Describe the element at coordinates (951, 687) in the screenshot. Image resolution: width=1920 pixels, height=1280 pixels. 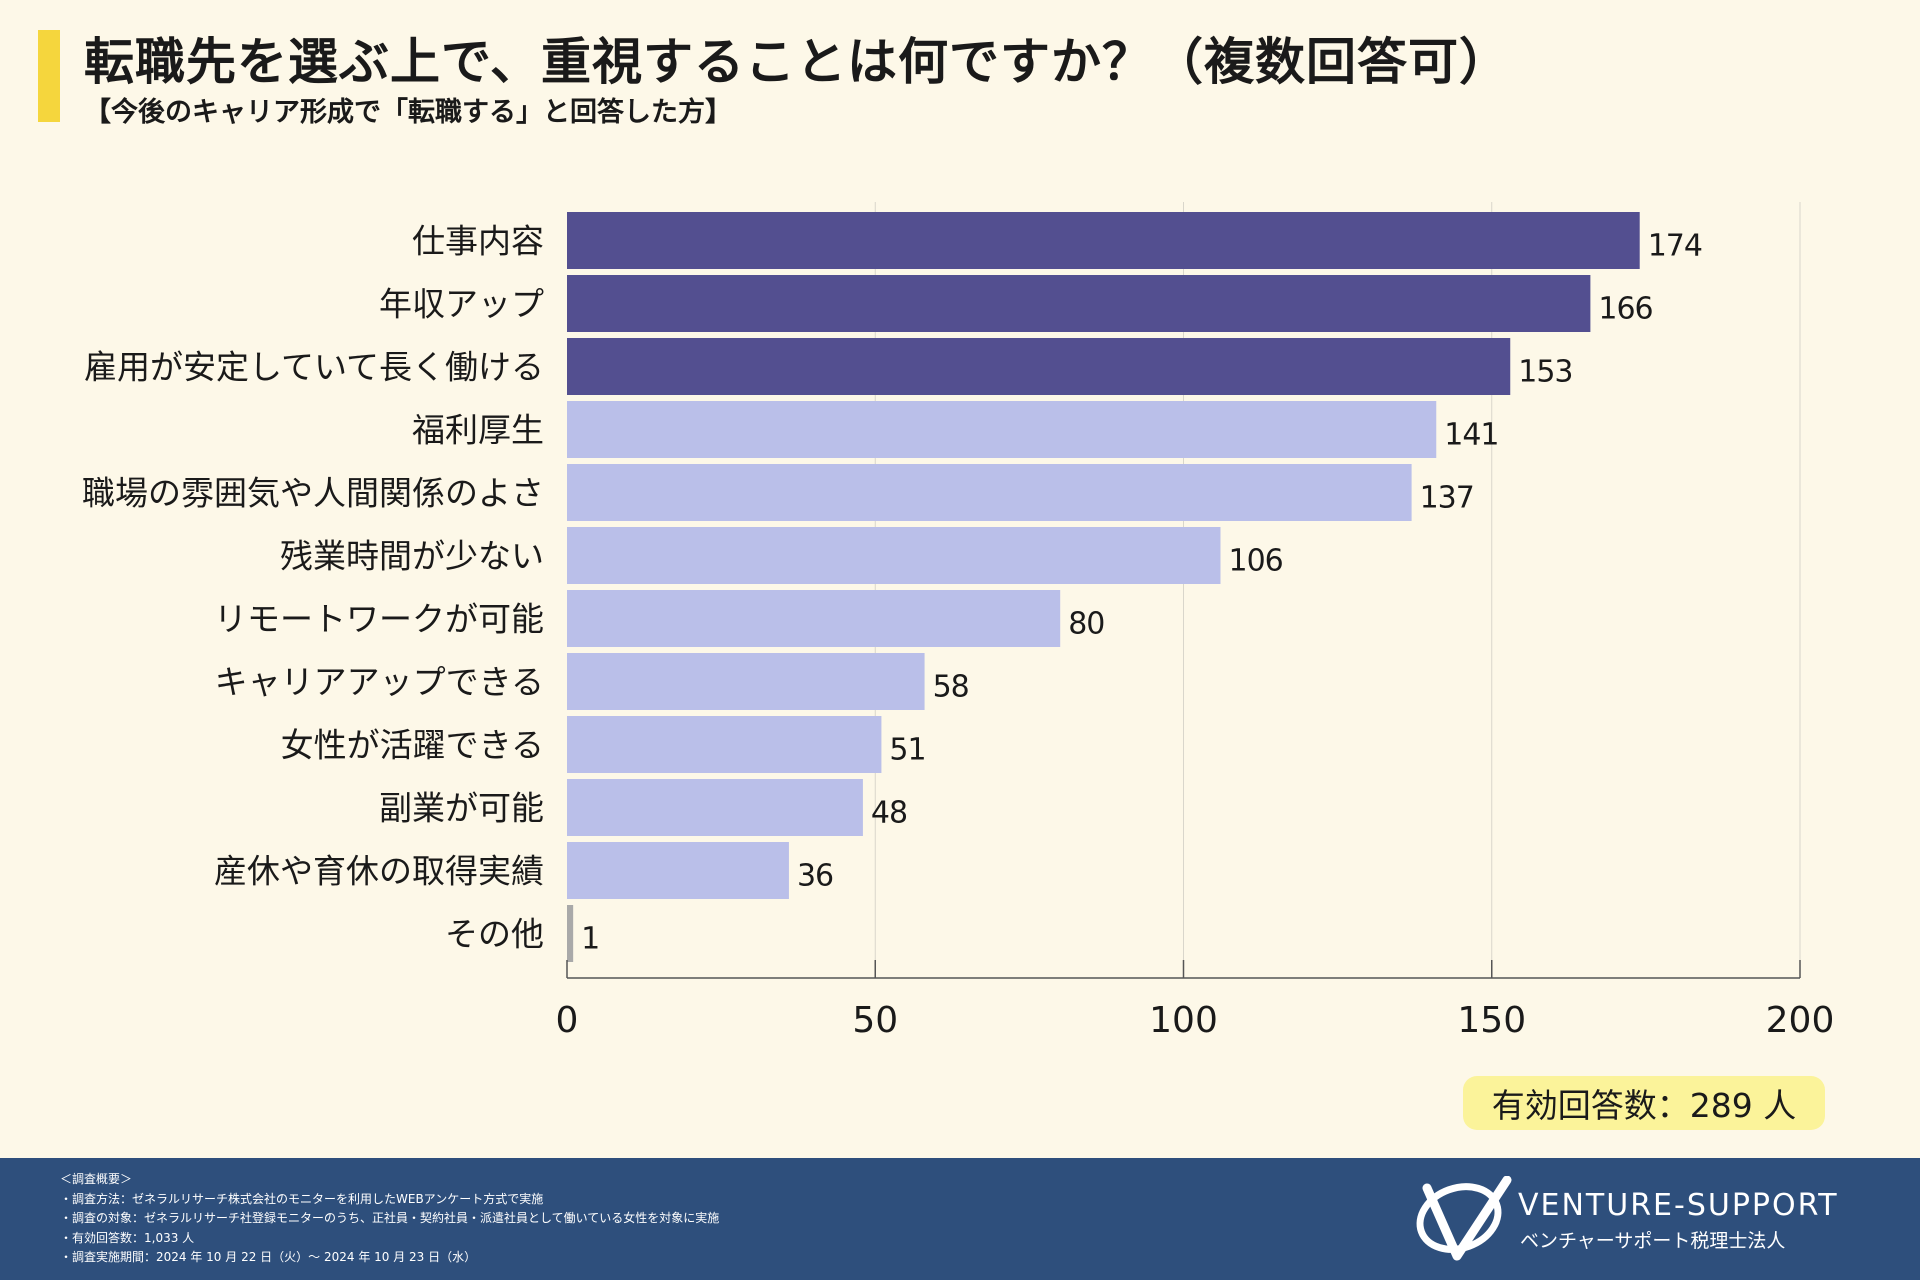
I see `value-label: 58` at that location.